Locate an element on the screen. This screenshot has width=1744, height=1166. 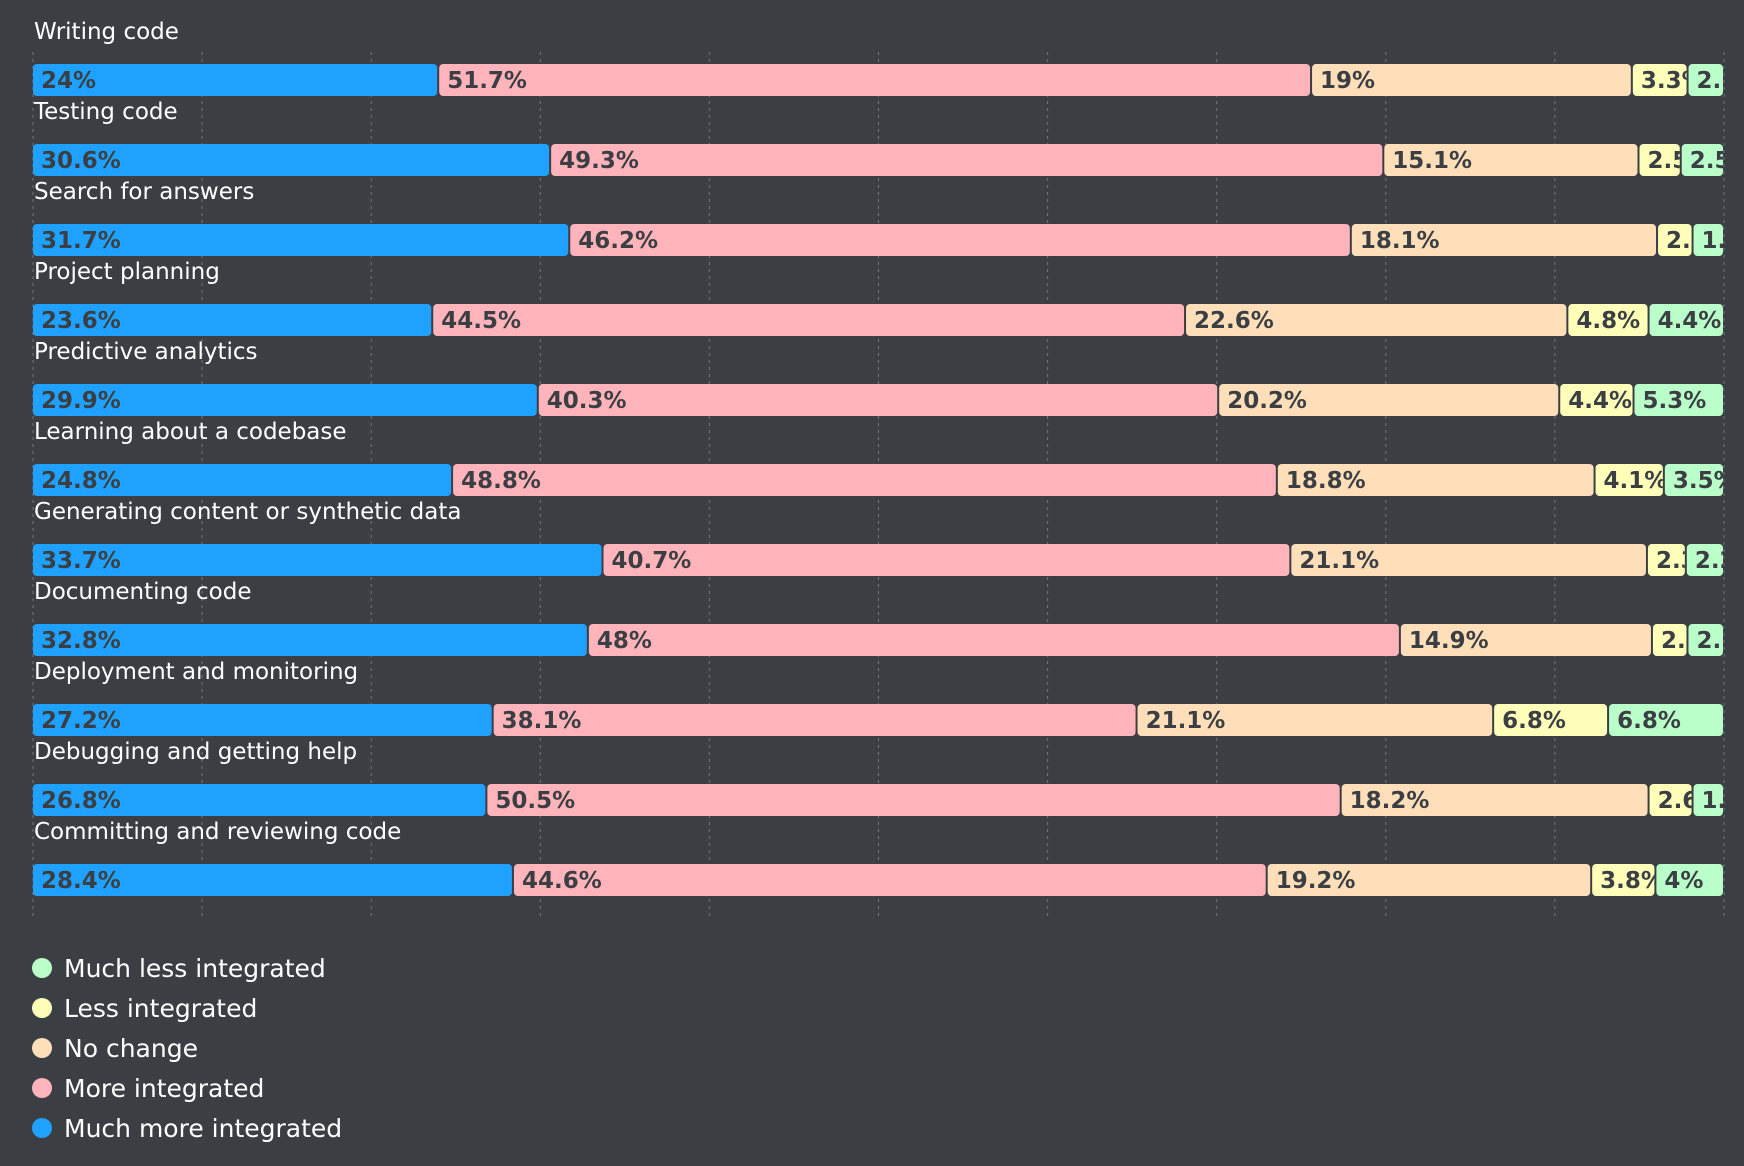
legend-item: Much less integrated is located at coordinates (187, 968).